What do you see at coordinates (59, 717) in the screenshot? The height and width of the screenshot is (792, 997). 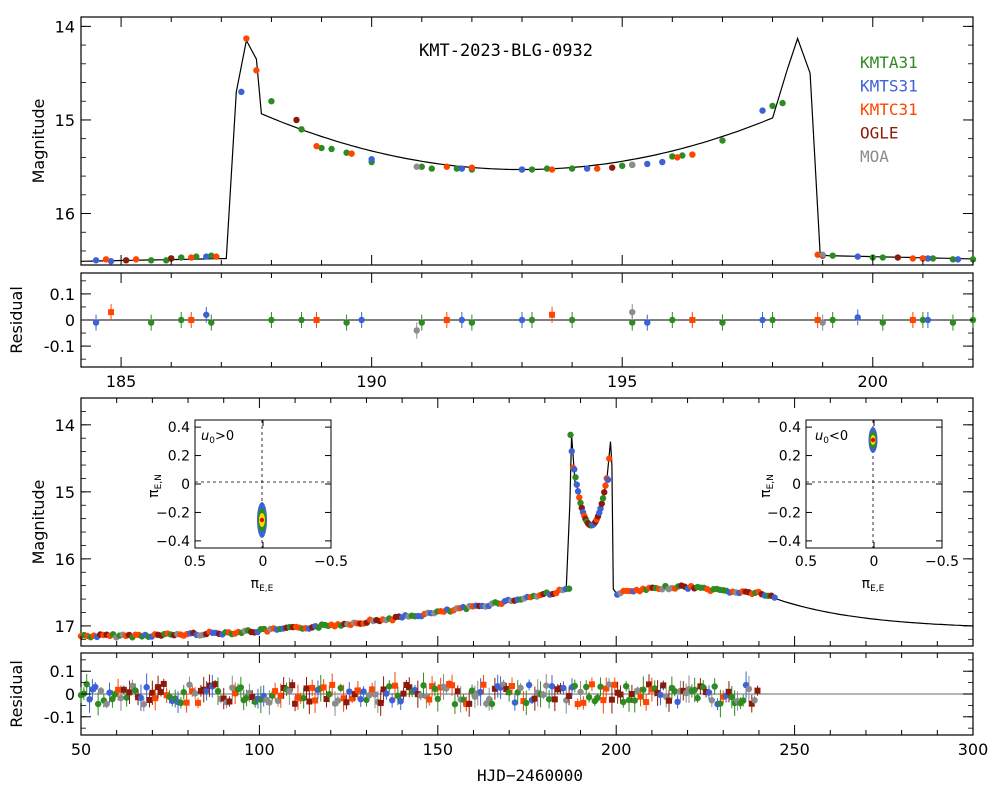 I see `y-tick-label: -0.1` at bounding box center [59, 717].